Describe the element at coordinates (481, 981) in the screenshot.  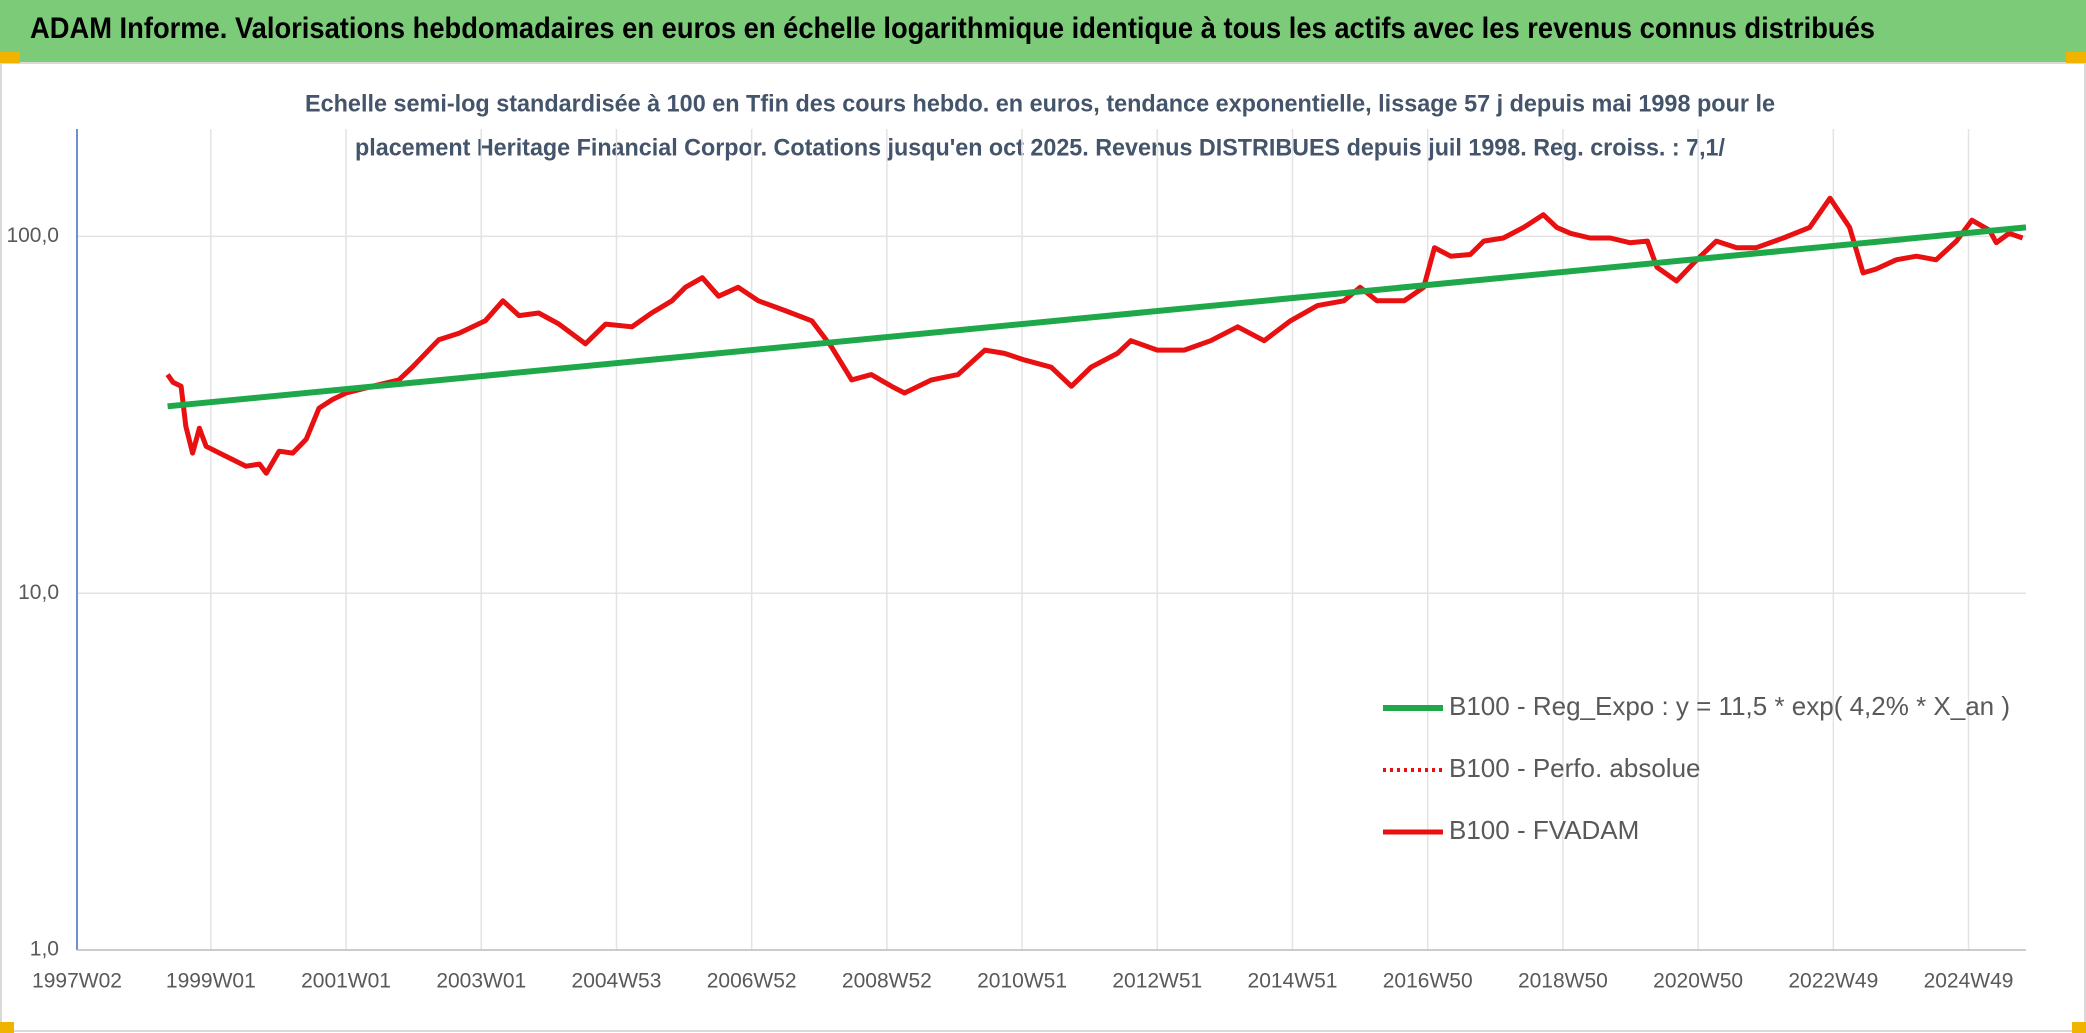
I see `x-tick-label: 2003W01` at that location.